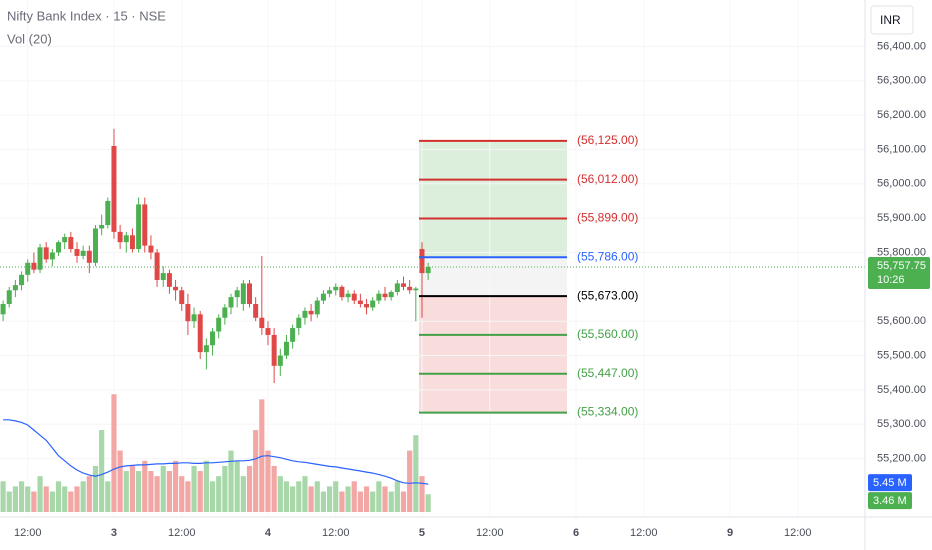  I want to click on volume-label: 3.46 M, so click(890, 501).